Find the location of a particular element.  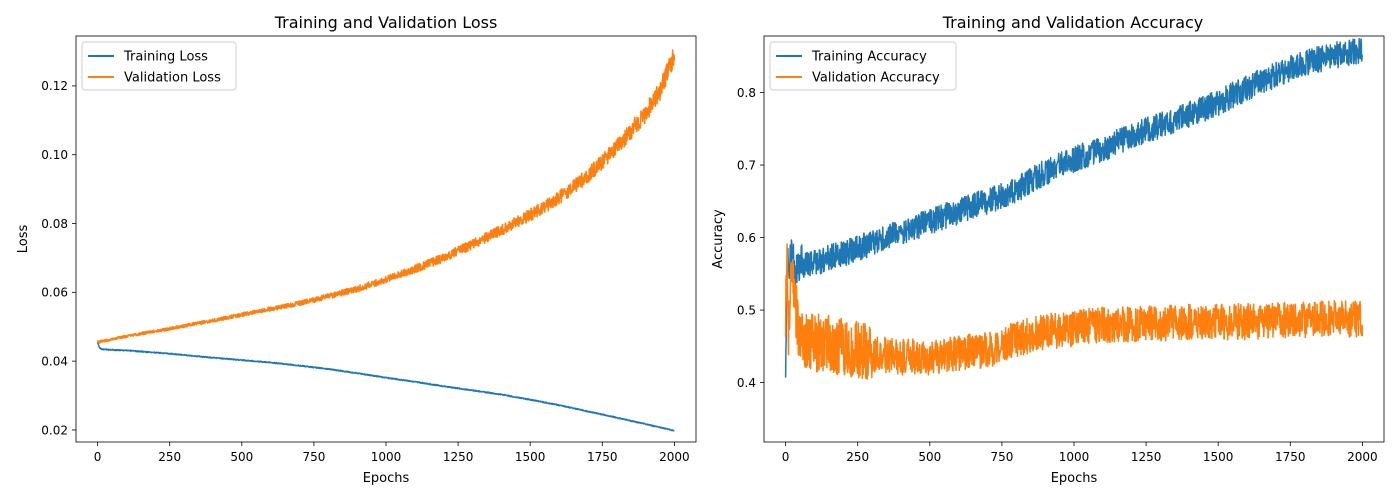

loss-x-tick-label: 0 is located at coordinates (98, 457).